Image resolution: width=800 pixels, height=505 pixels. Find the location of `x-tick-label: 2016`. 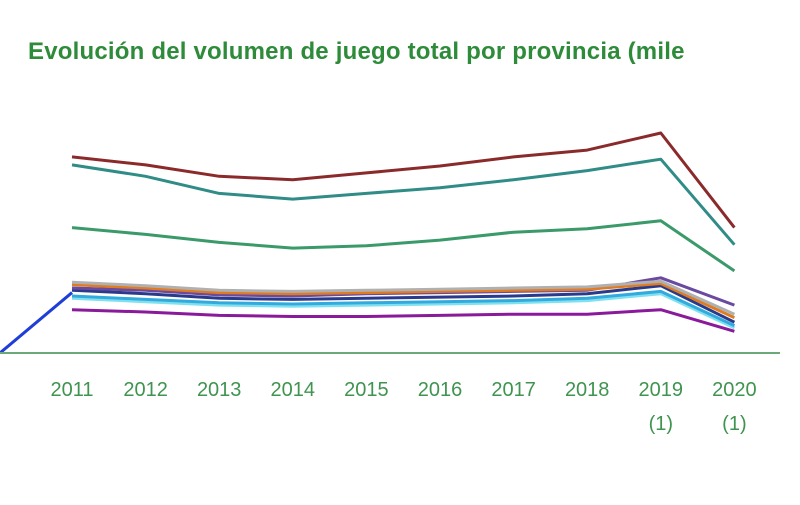

x-tick-label: 2016 is located at coordinates (440, 390).